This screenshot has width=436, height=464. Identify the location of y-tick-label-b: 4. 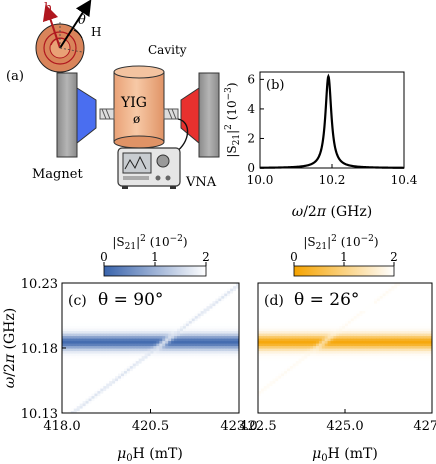
(251, 109).